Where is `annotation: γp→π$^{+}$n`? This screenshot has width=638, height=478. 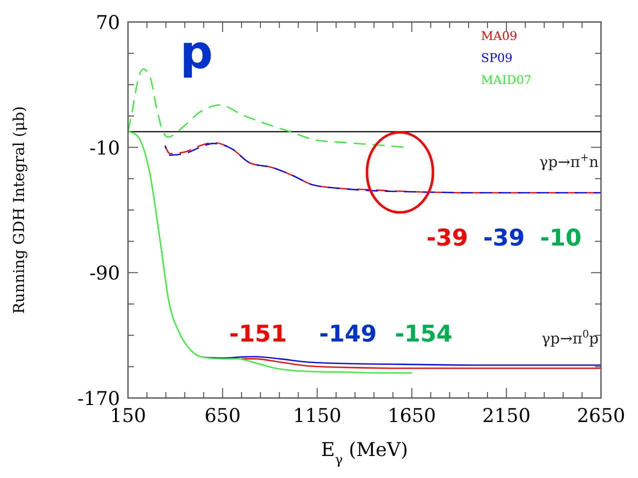
annotation: γp→π$^{+}$n is located at coordinates (569, 161).